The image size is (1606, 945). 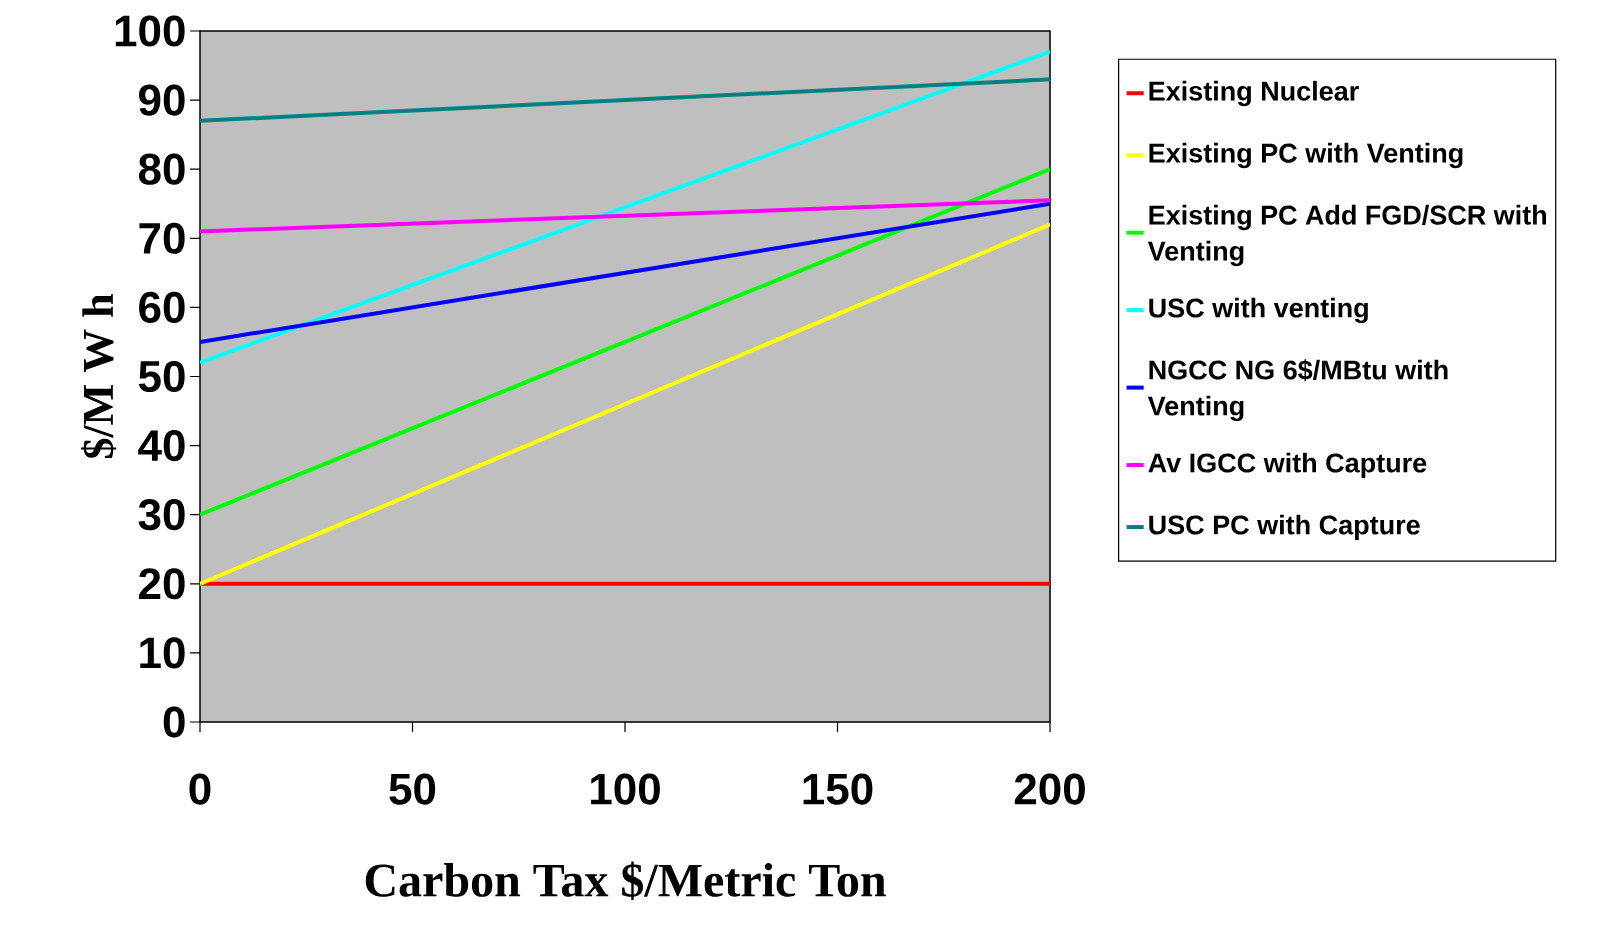 I want to click on y-tick-label: 30, so click(x=161, y=515).